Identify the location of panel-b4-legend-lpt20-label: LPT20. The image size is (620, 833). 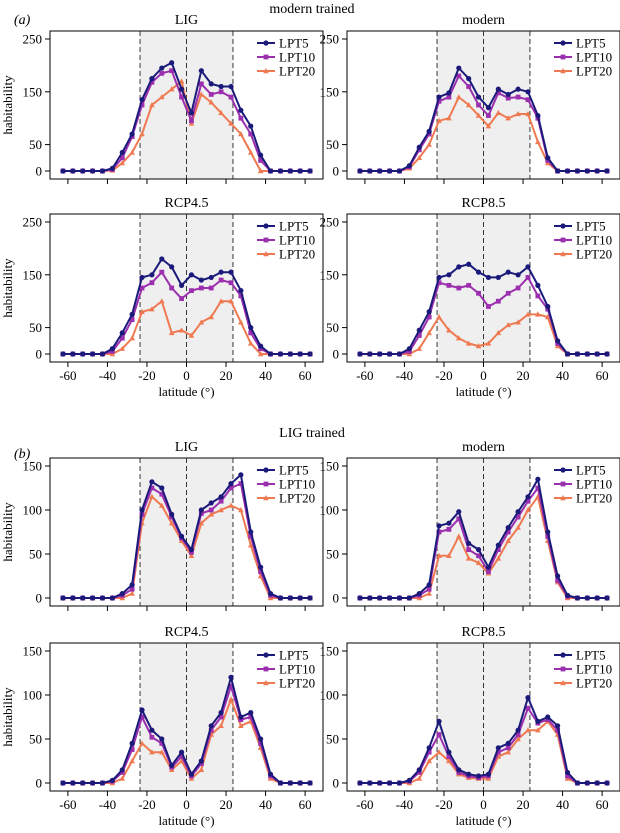
(594, 683).